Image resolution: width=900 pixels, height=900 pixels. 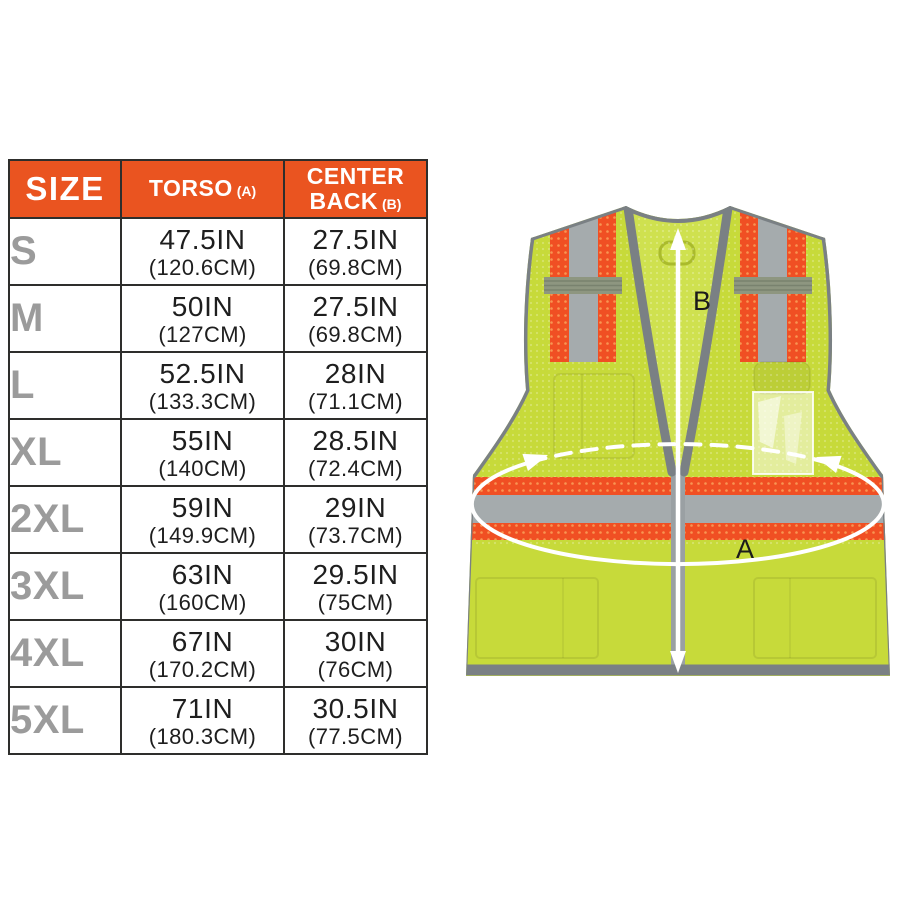 I want to click on value-inches: 52.5IN, so click(x=202, y=373).